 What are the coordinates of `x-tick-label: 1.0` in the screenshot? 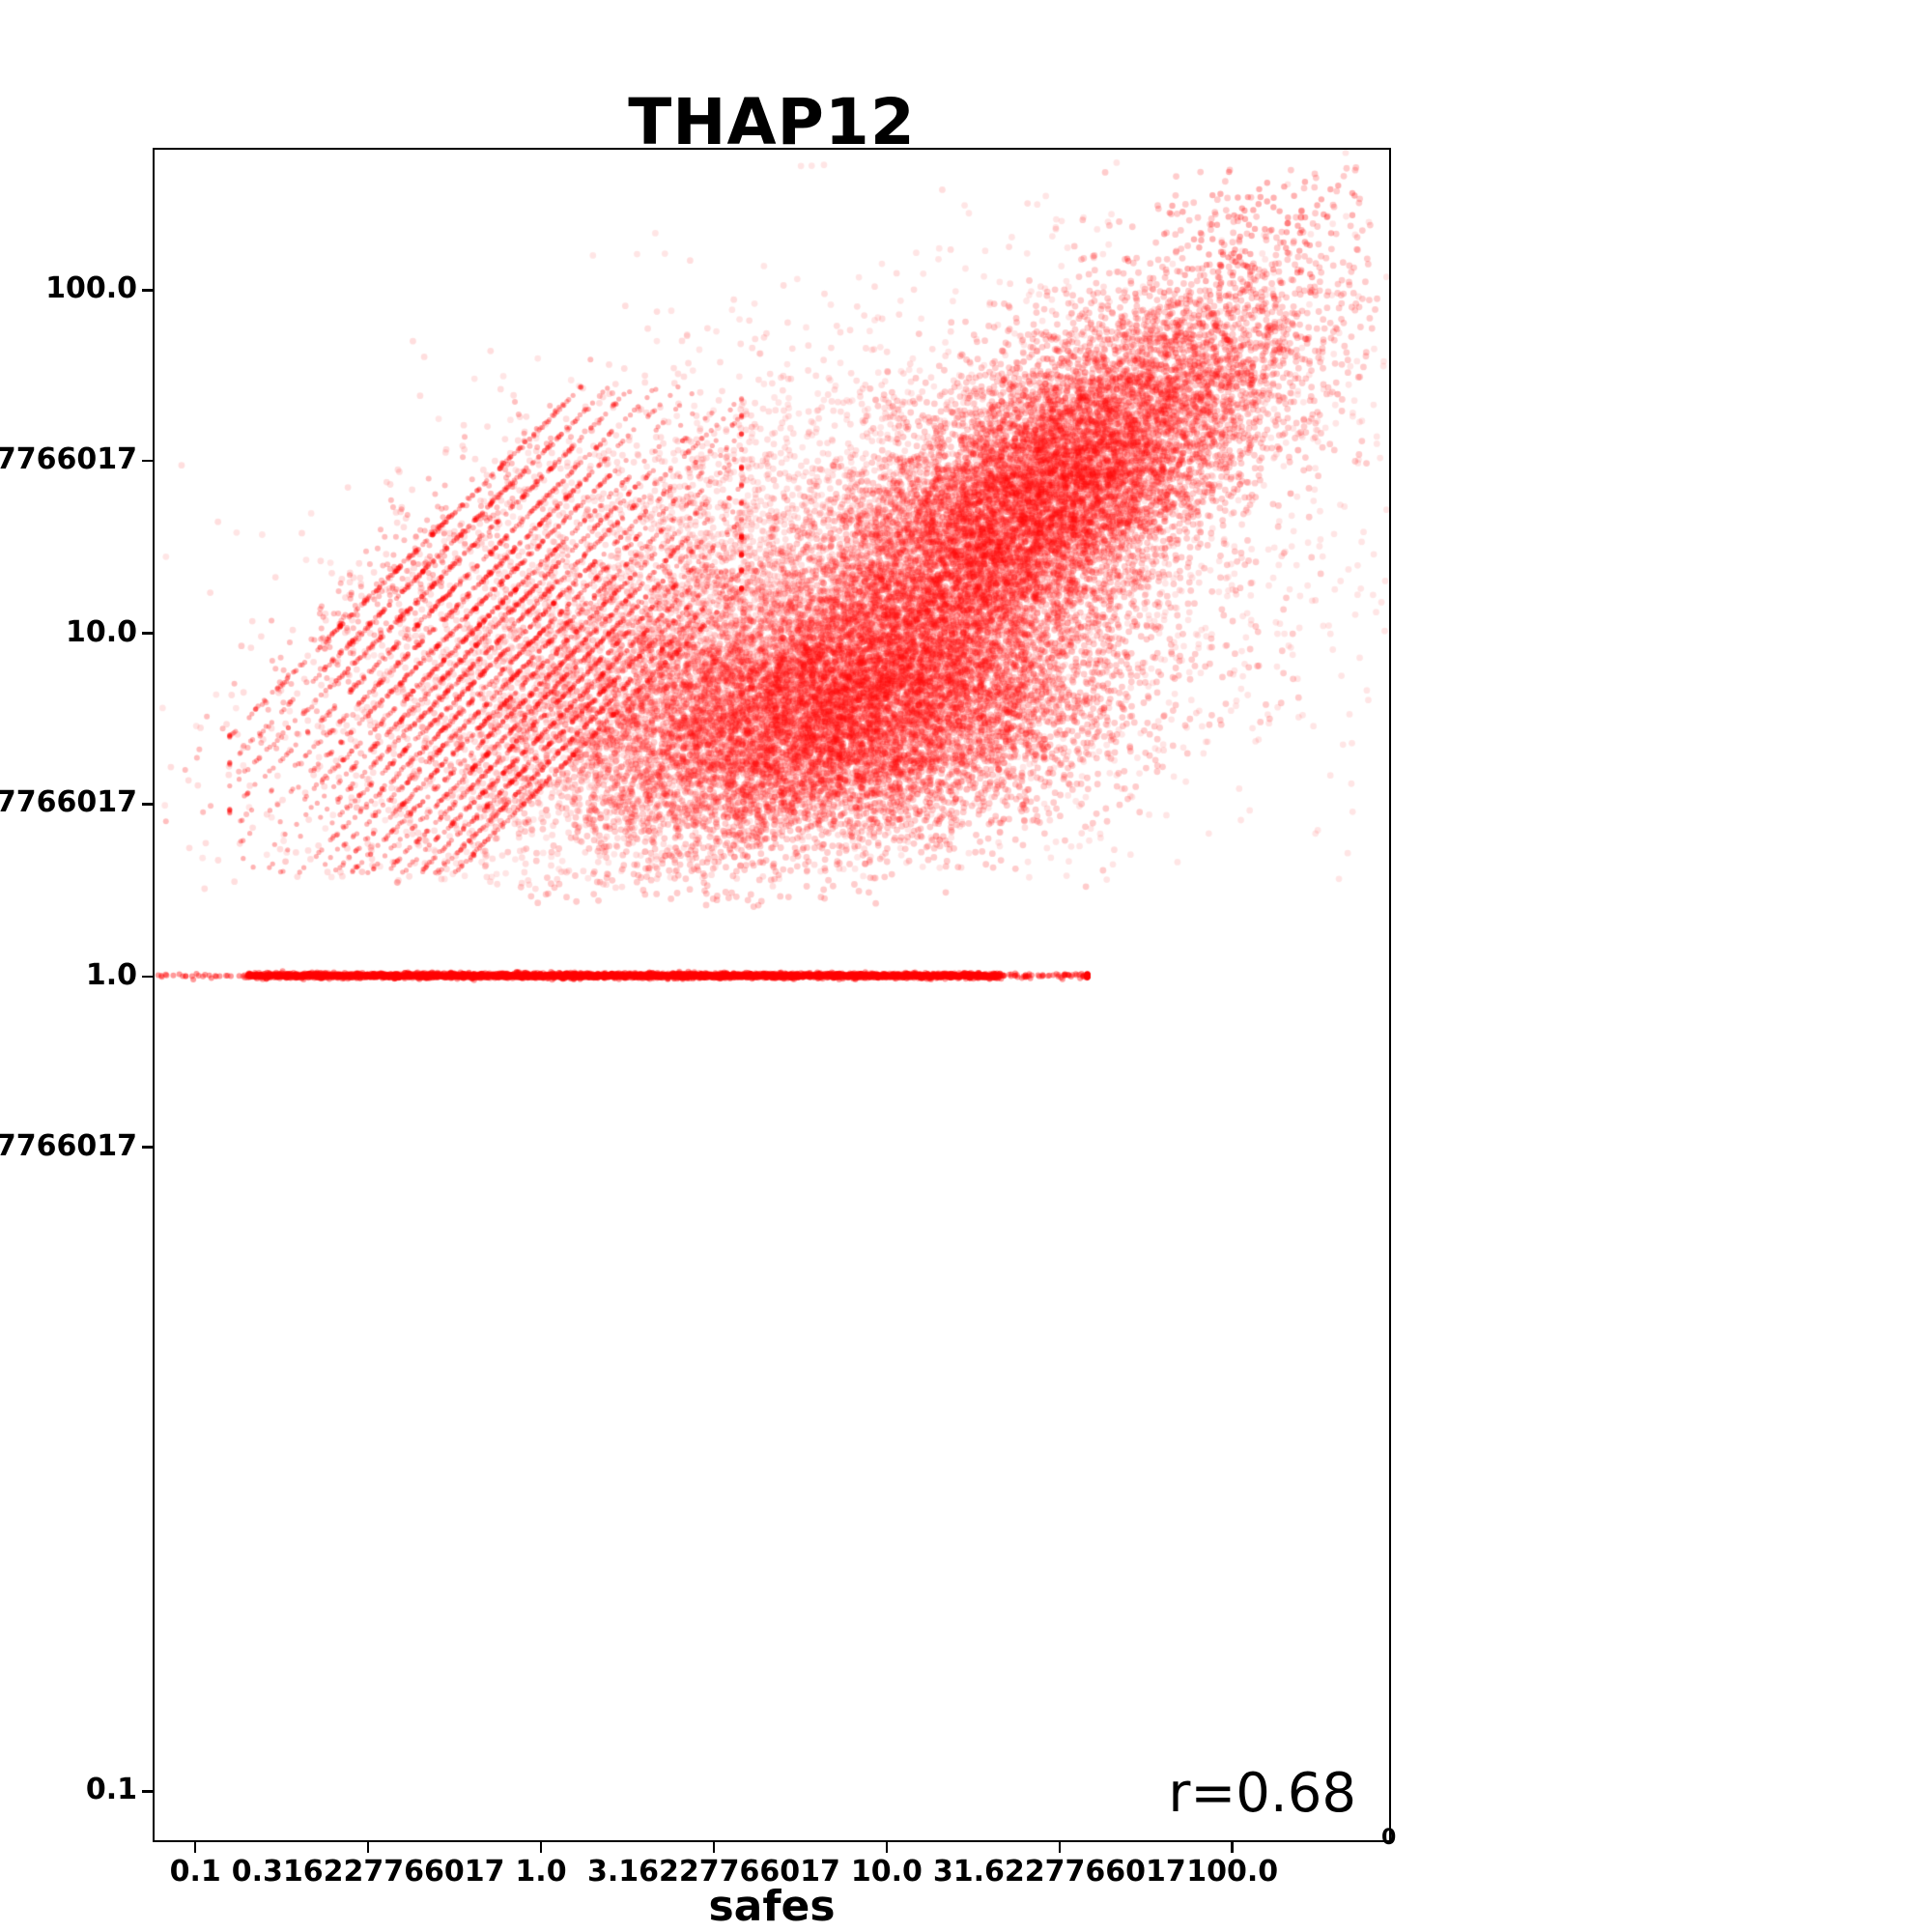 It's located at (541, 1872).